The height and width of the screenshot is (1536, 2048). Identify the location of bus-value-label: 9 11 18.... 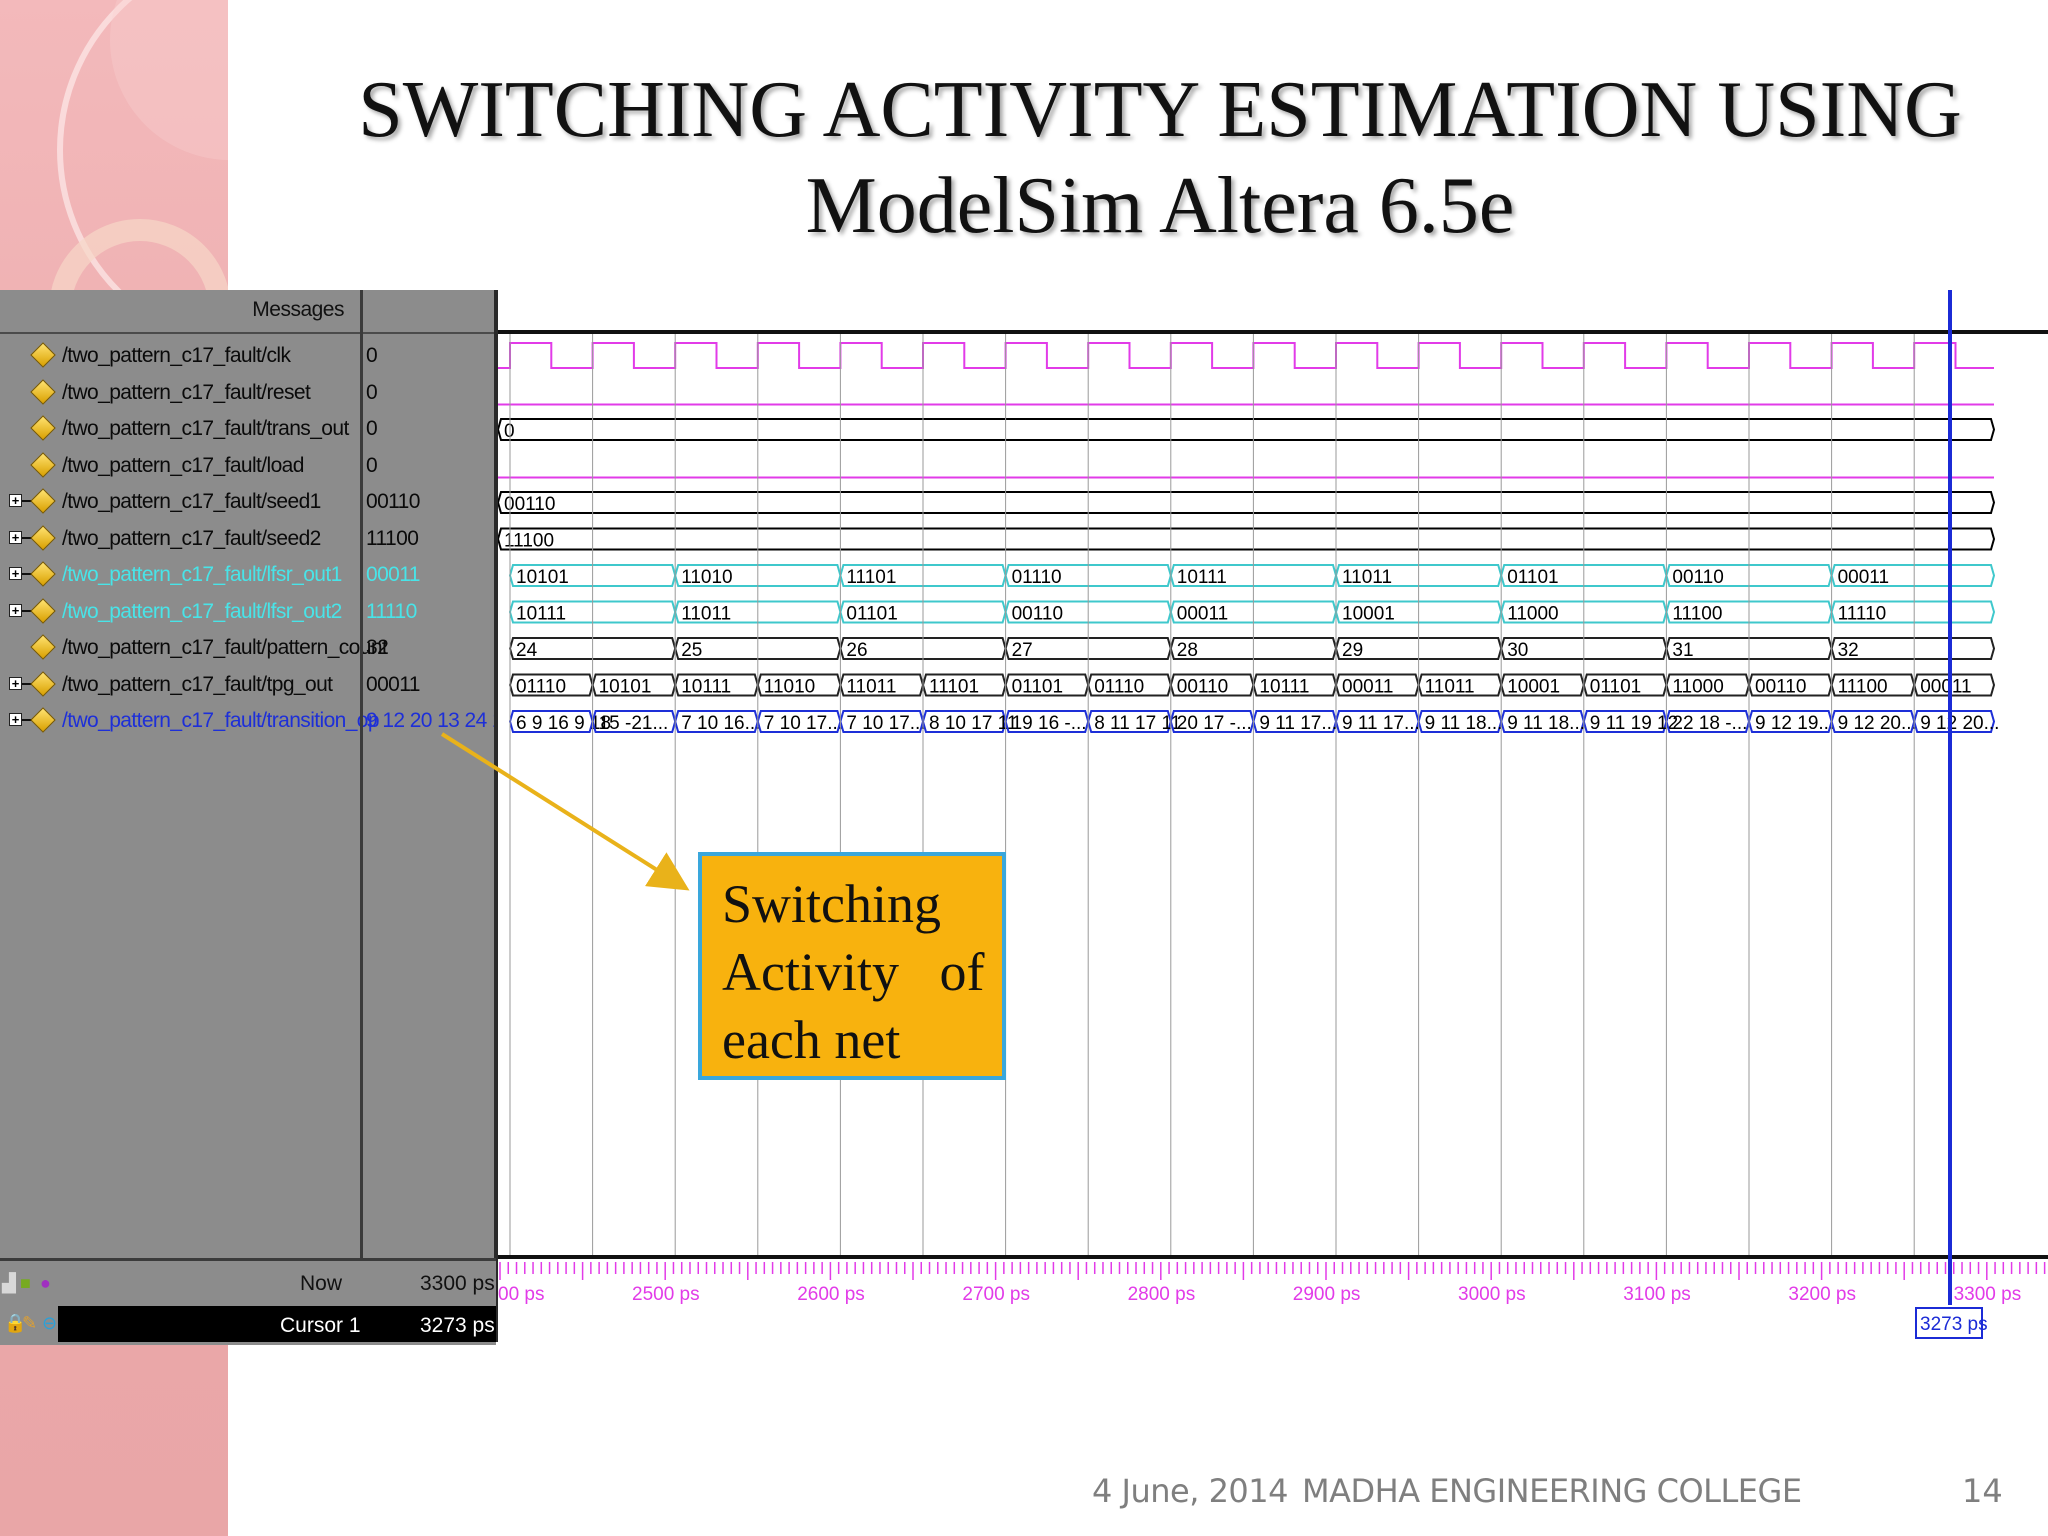
(1464, 723).